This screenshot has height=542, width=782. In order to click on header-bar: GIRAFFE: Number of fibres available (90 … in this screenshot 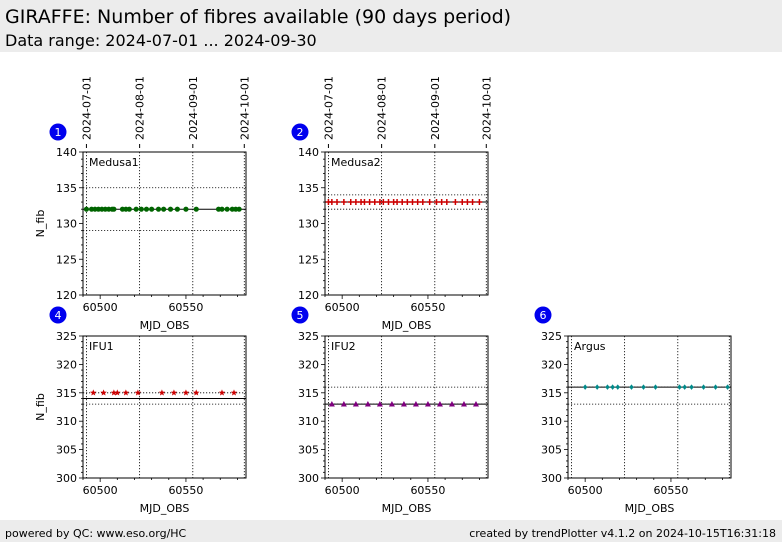, I will do `click(391, 26)`.